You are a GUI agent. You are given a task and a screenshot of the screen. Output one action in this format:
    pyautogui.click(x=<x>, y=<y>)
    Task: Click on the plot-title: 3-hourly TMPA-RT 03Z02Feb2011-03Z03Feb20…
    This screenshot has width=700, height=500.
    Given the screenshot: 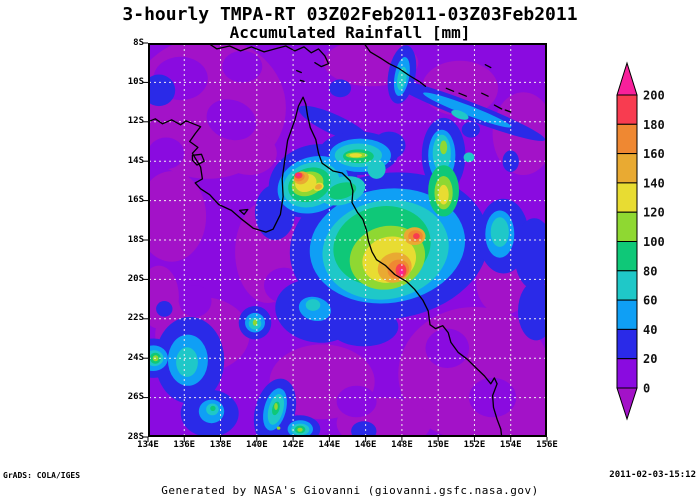 What is the action you would take?
    pyautogui.click(x=350, y=14)
    